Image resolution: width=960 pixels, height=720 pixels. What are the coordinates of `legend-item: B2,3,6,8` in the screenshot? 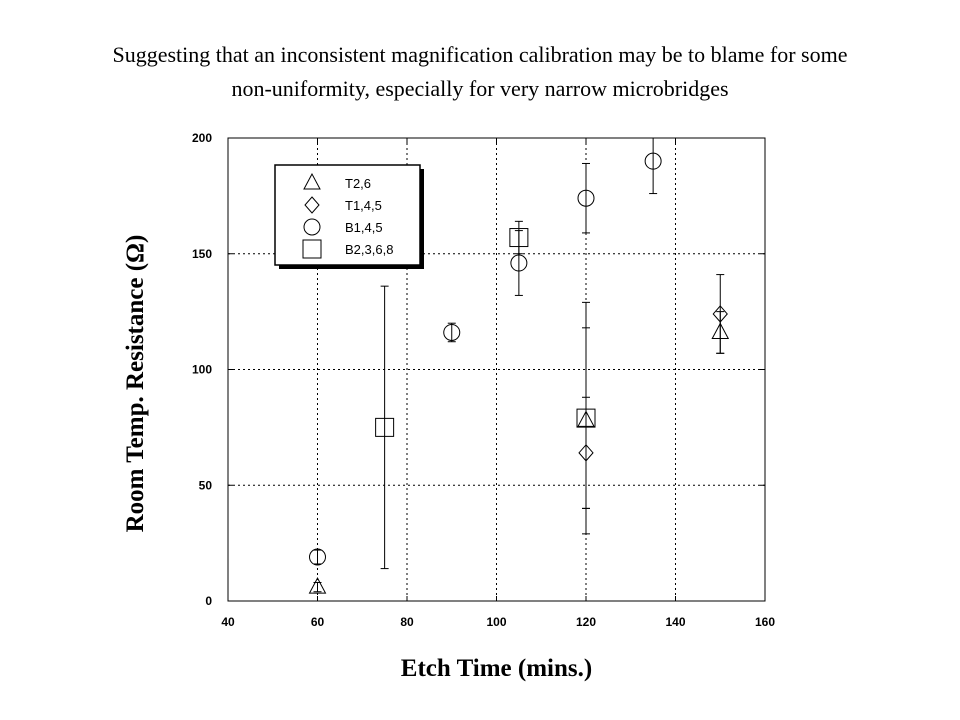 It's located at (347, 249).